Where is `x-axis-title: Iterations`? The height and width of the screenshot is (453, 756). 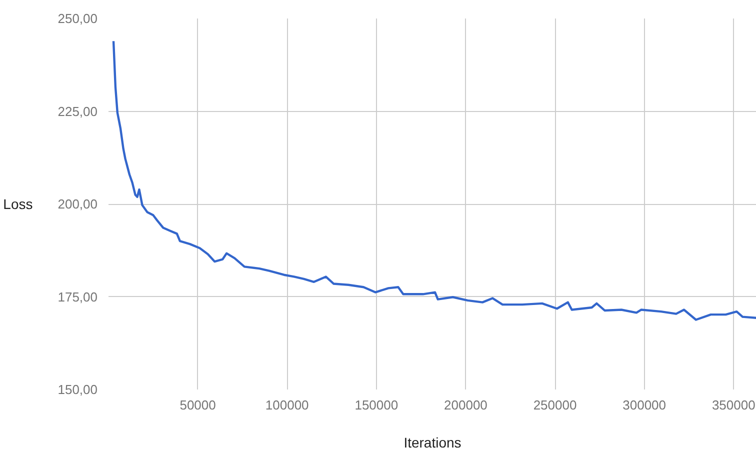
x-axis-title: Iterations is located at coordinates (433, 442).